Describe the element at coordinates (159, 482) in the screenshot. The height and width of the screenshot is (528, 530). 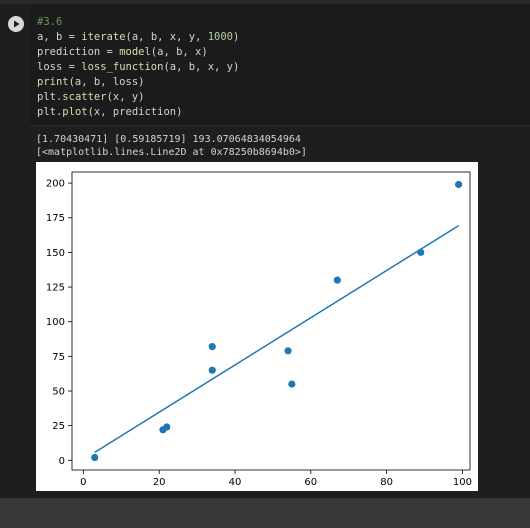
I see `x-tick-label: 20` at that location.